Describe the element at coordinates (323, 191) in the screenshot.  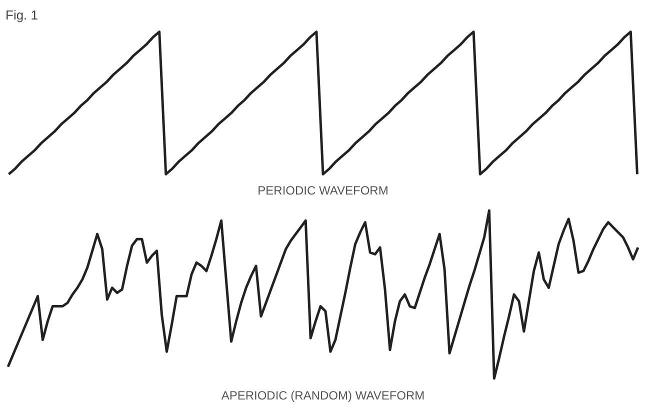
I see `x-axis-title: PERIODIC WAVEFORM` at that location.